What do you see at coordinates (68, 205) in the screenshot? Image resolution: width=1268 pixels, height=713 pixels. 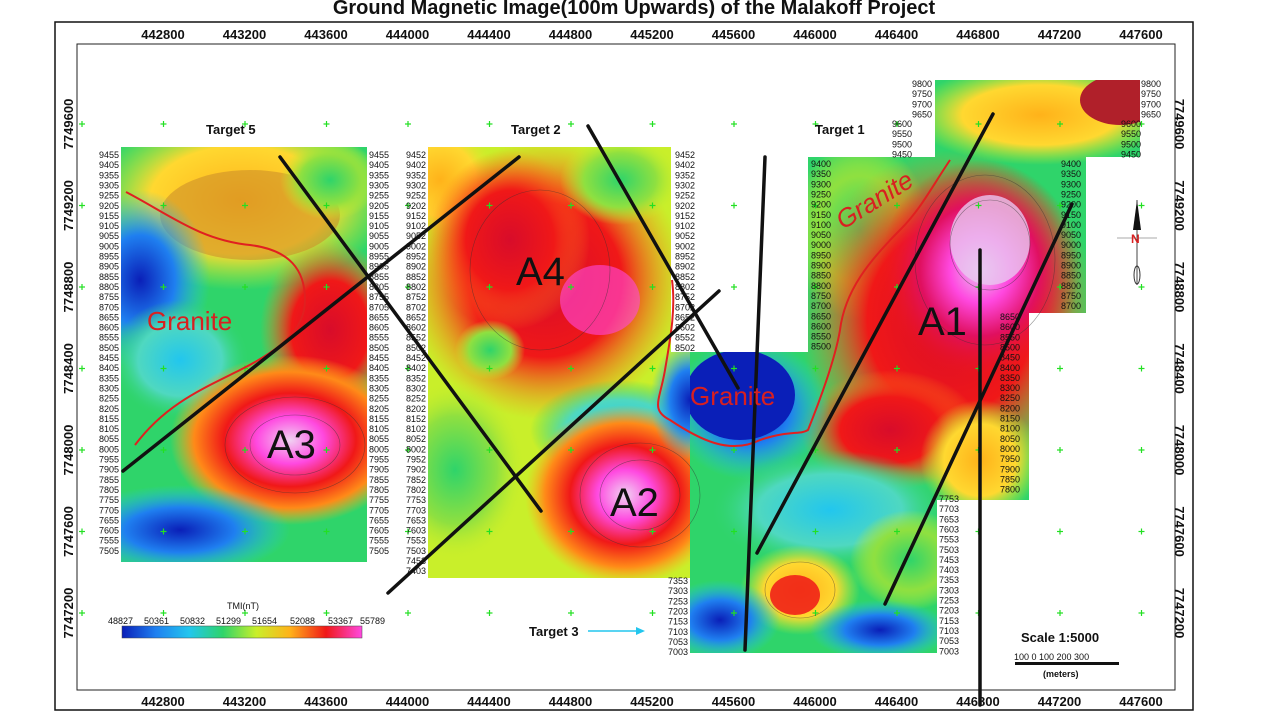 I see `y-tick-left: 7749200` at bounding box center [68, 205].